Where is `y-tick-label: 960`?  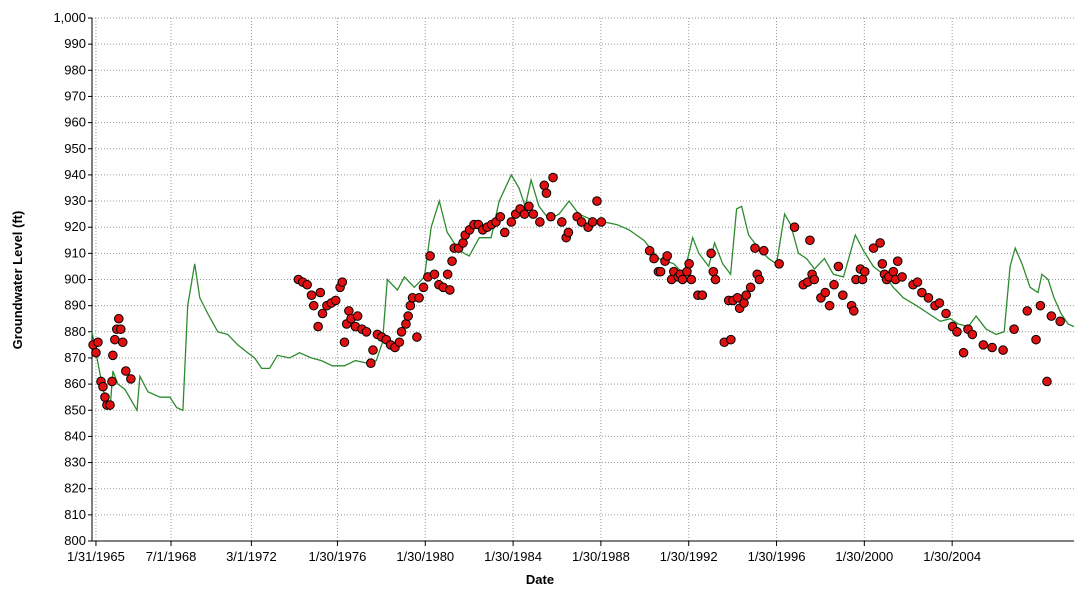 y-tick-label: 960 is located at coordinates (75, 122).